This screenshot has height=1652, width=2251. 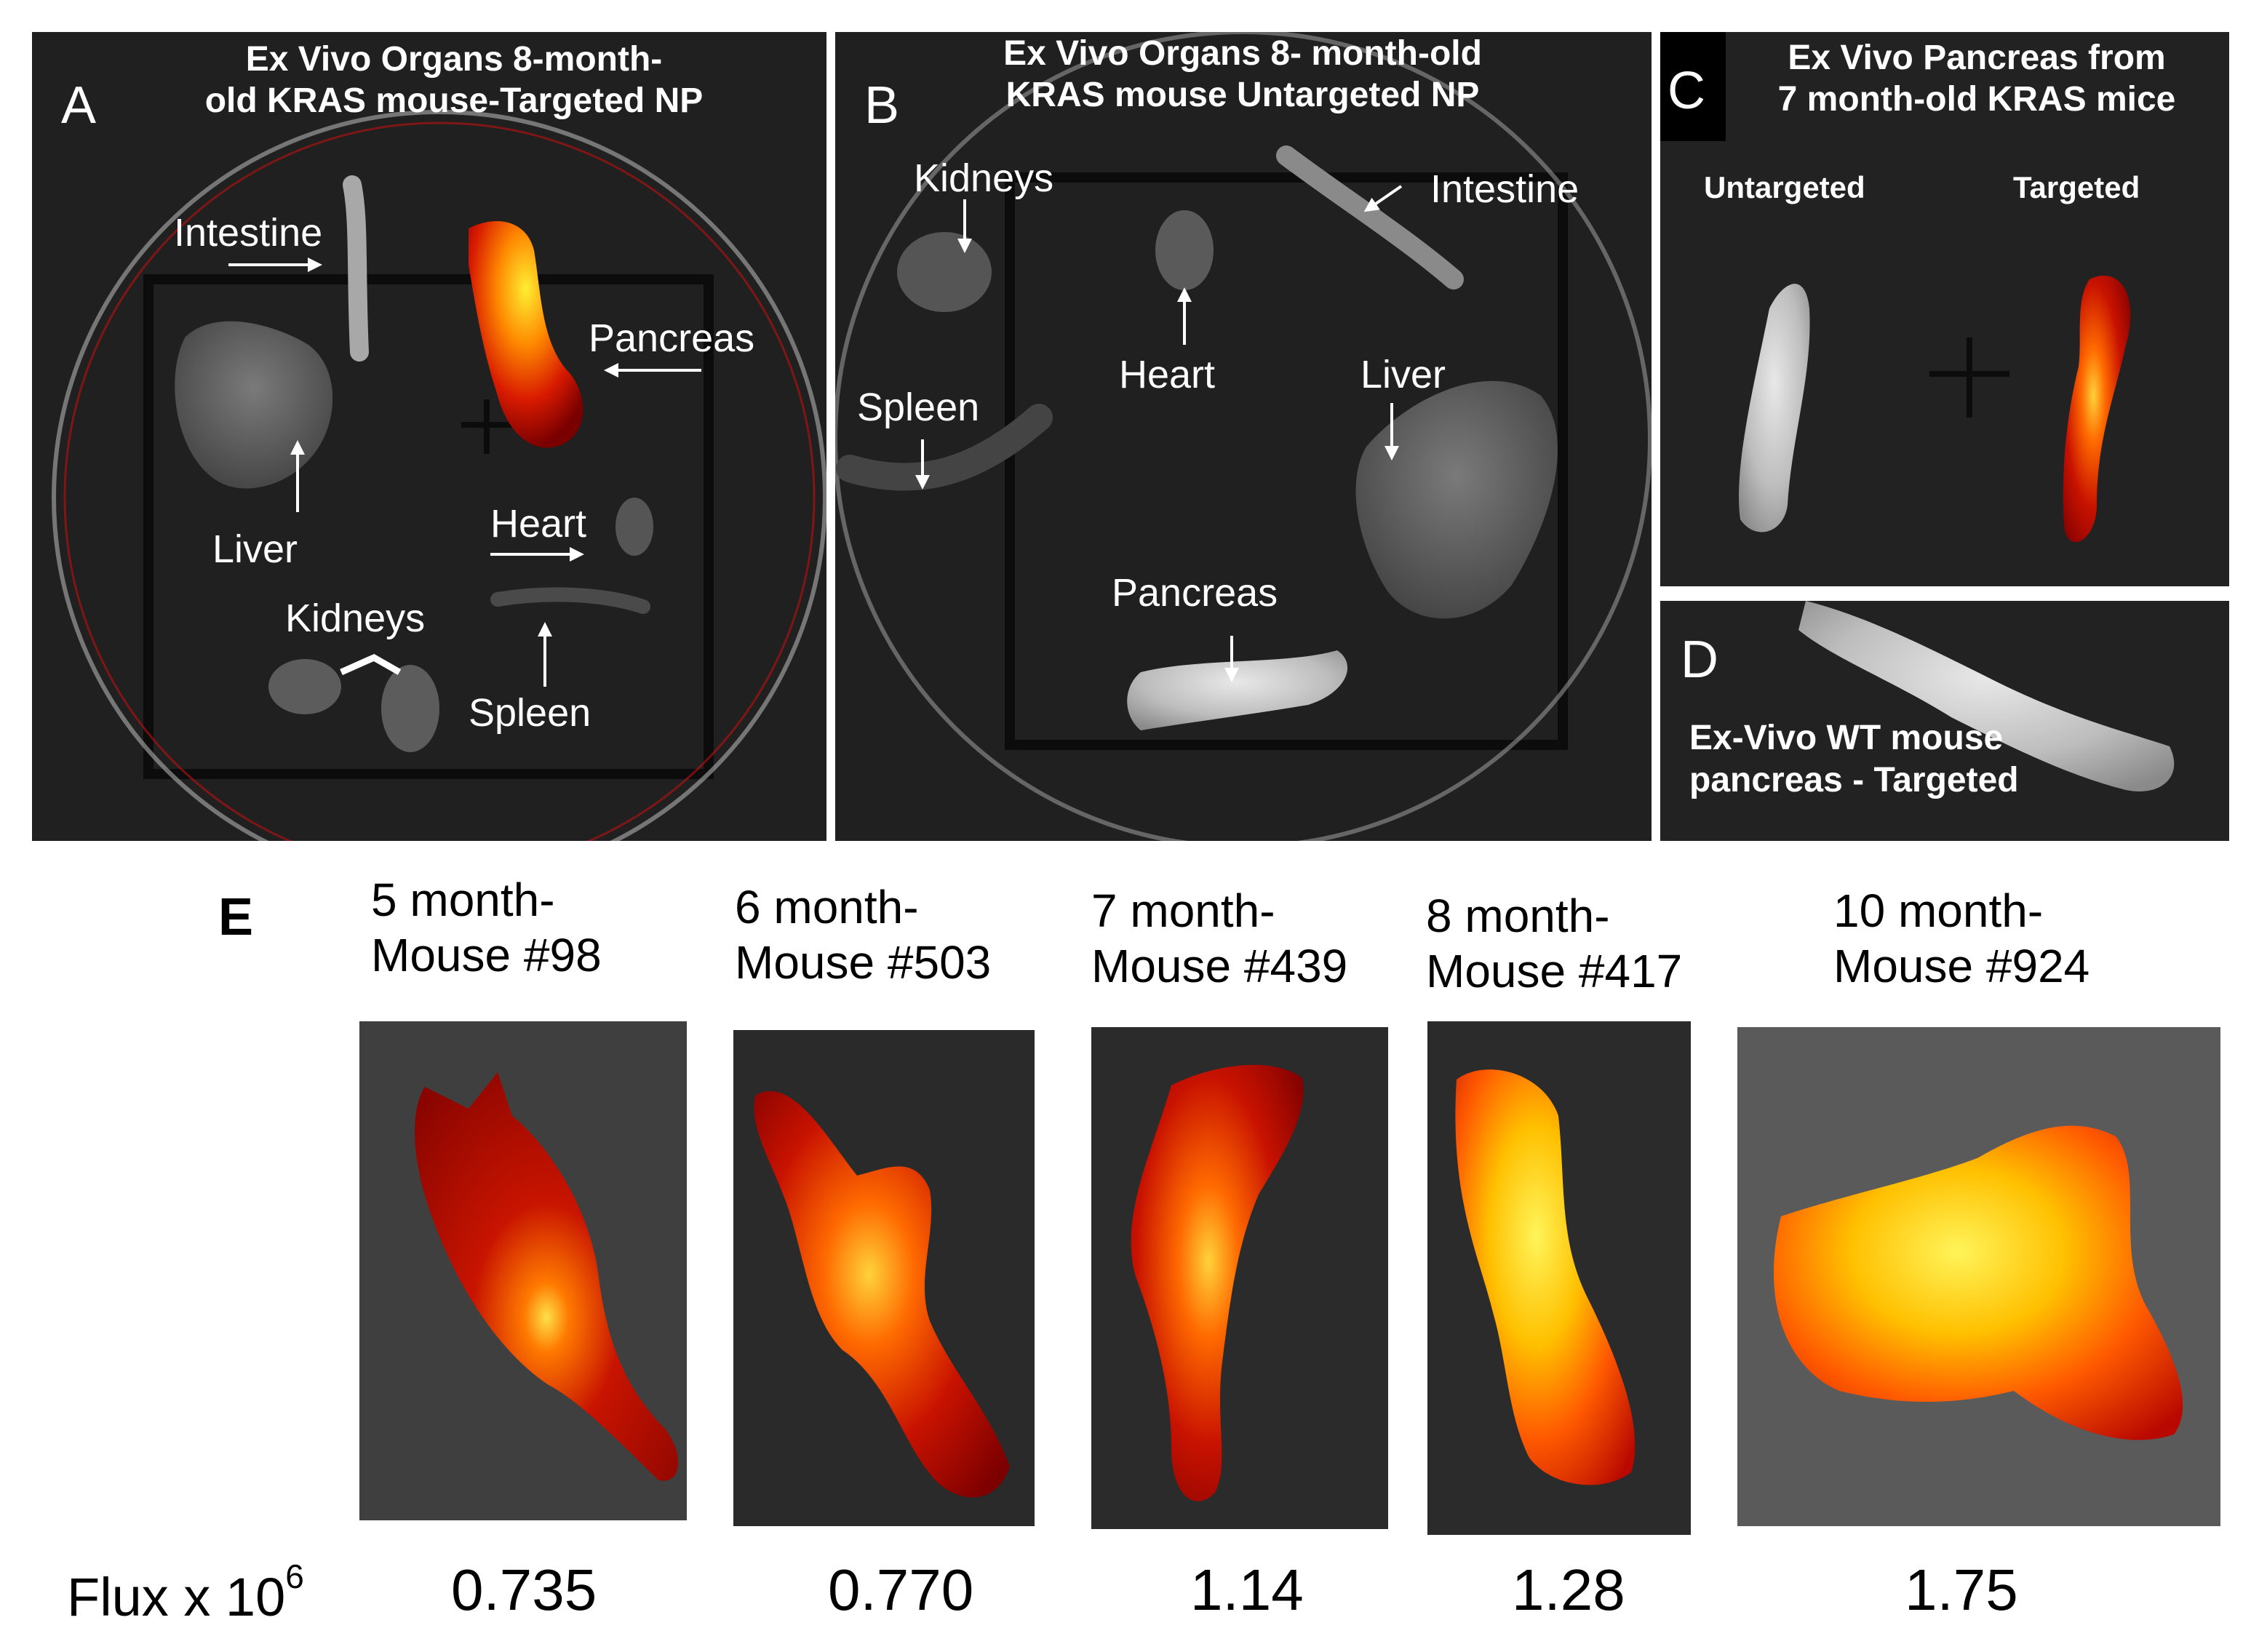 I want to click on panel-b-kidneys-label: Kidneys, so click(x=984, y=178).